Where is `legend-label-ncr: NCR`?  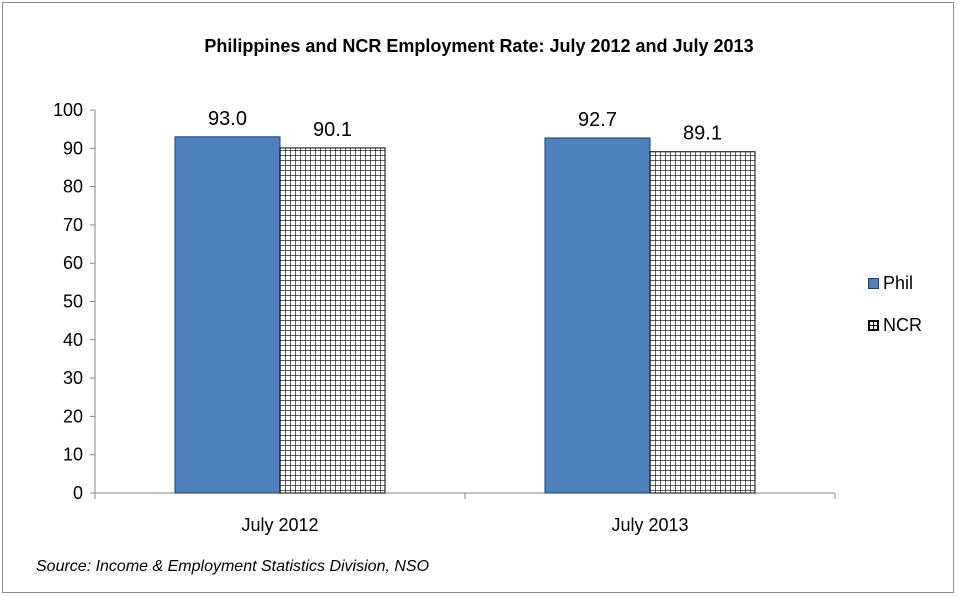
legend-label-ncr: NCR is located at coordinates (902, 324).